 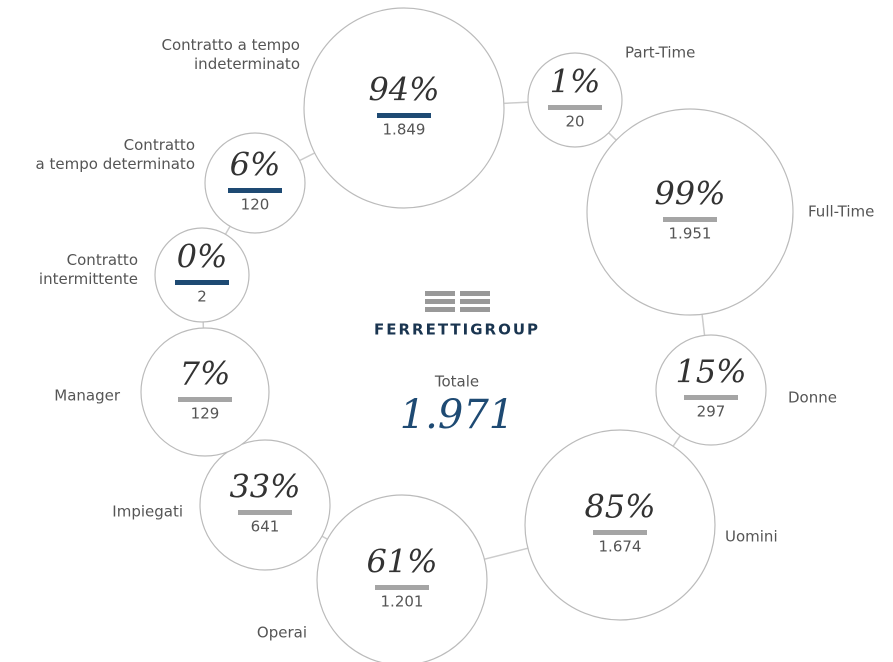 What do you see at coordinates (402, 602) in the screenshot?
I see `node-count: 1.201` at bounding box center [402, 602].